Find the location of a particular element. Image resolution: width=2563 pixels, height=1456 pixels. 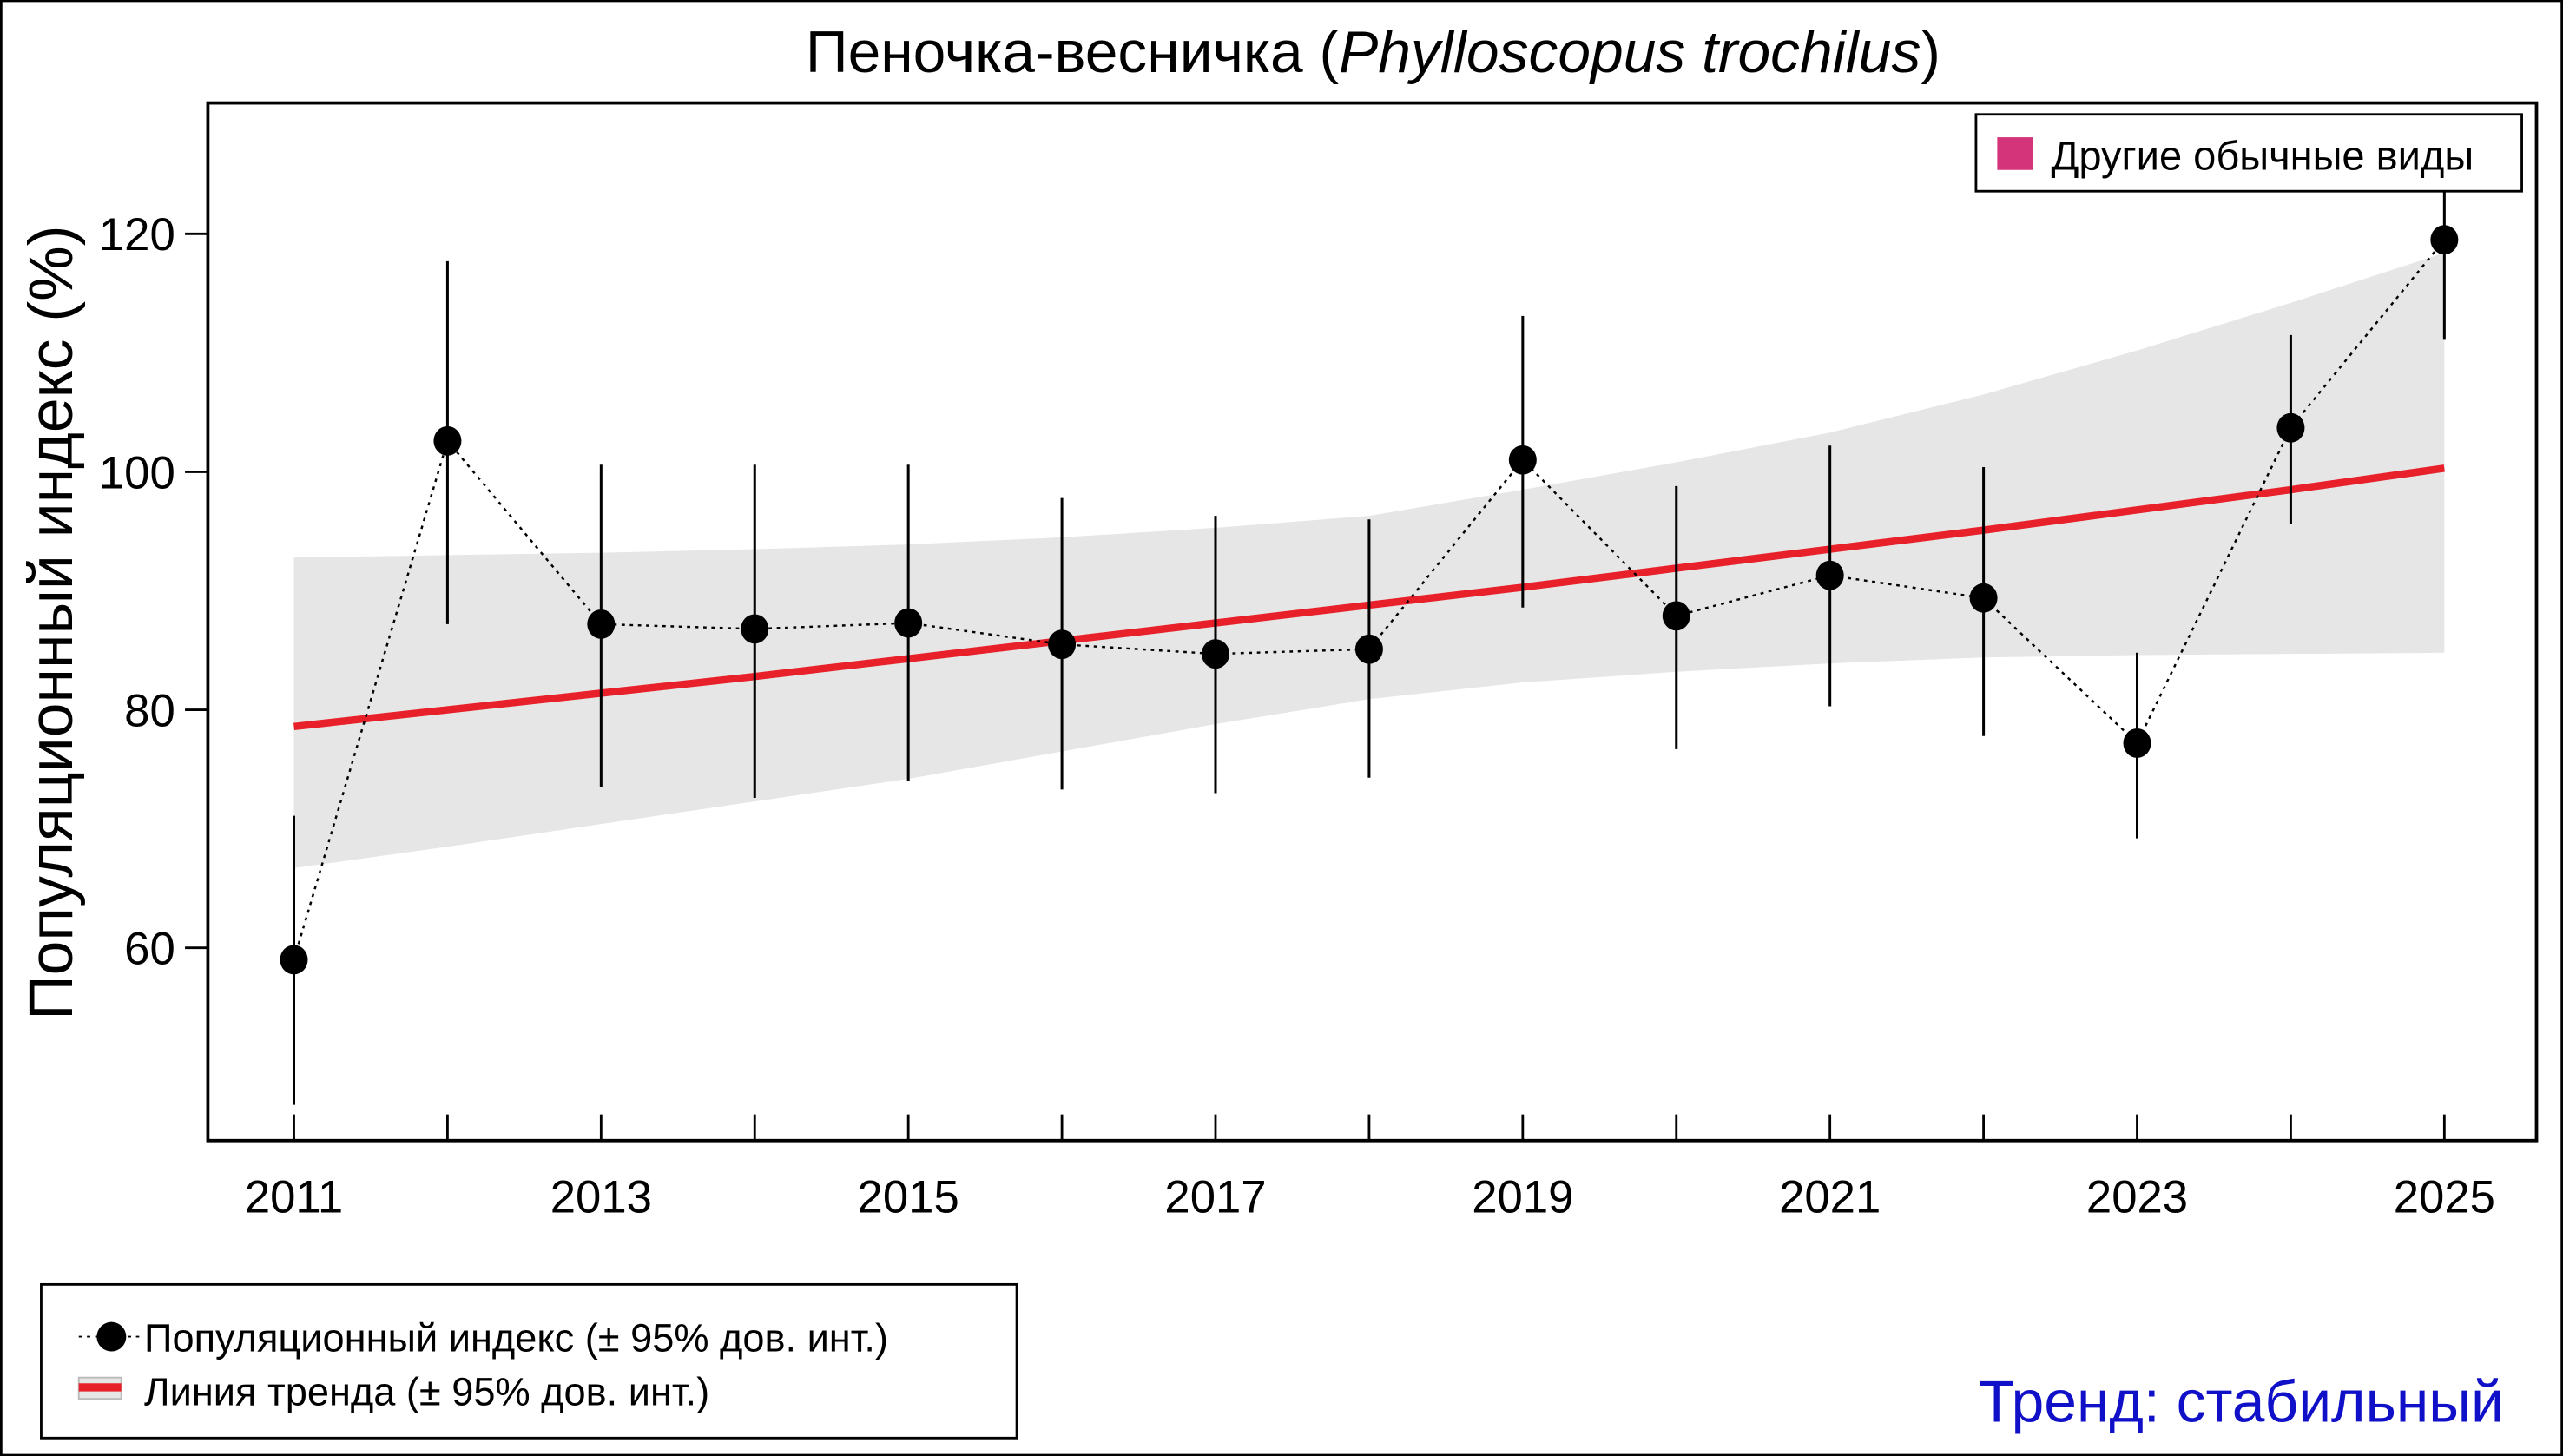

other-species-label: Другие обычные виды is located at coordinates (2262, 156).